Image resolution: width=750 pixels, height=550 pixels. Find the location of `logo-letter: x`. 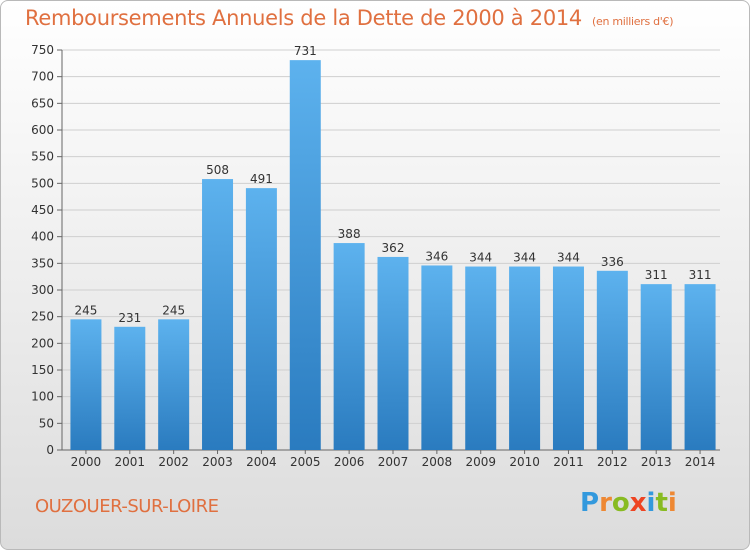

logo-letter: x is located at coordinates (638, 503).